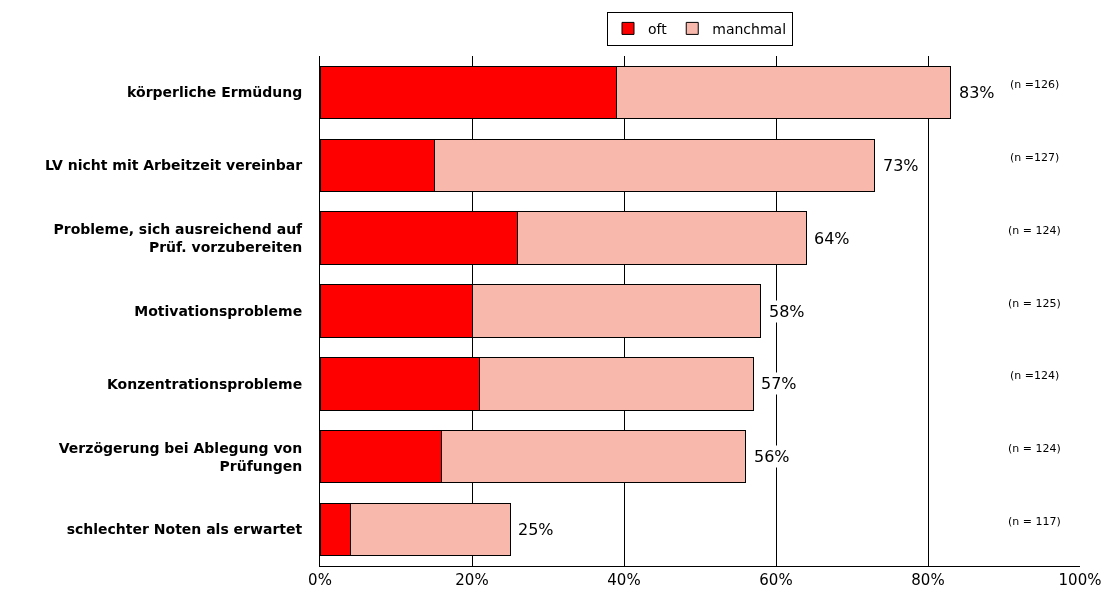 Image resolution: width=1116 pixels, height=606 pixels. I want to click on y-tick-label: Verzögerung bei Ablegung von Prüfungen, so click(180, 456).